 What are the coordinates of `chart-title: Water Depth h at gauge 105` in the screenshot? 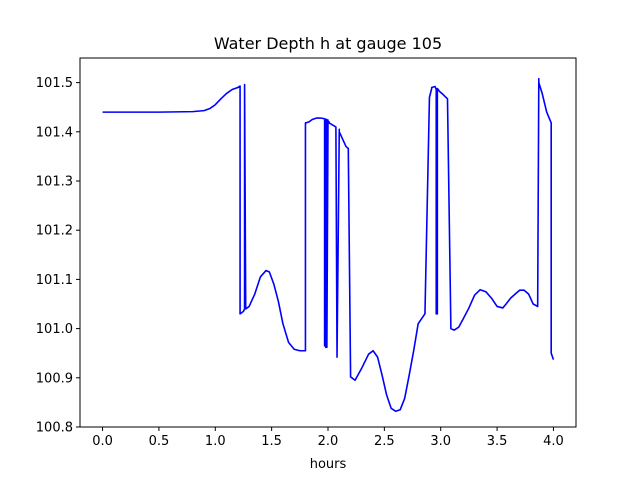 It's located at (328, 43).